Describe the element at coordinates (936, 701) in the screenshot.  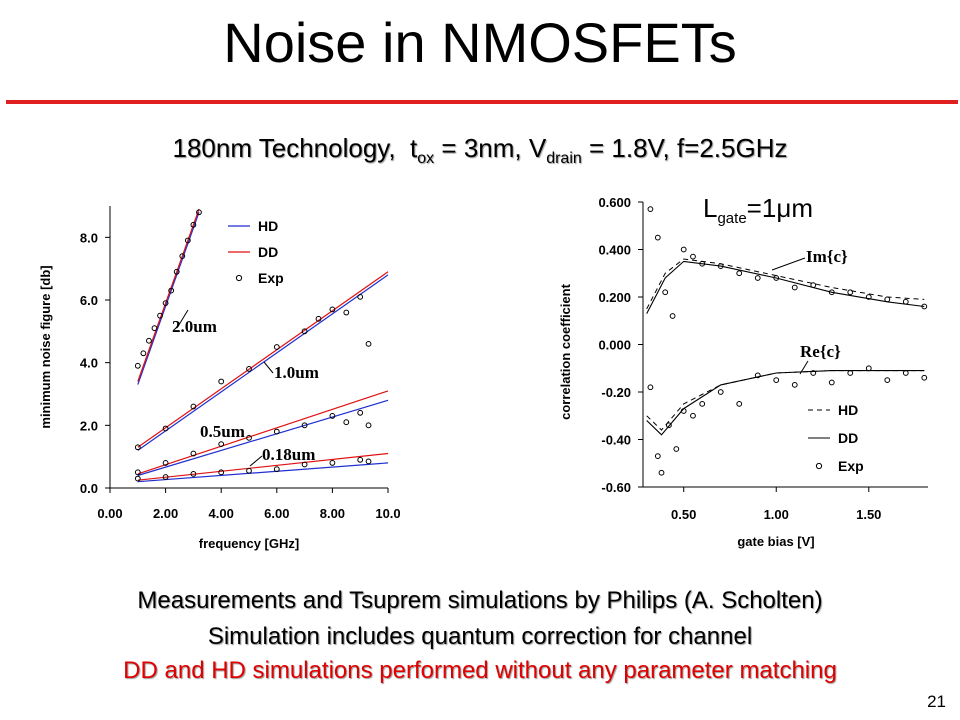
I see `page-number: 21` at that location.